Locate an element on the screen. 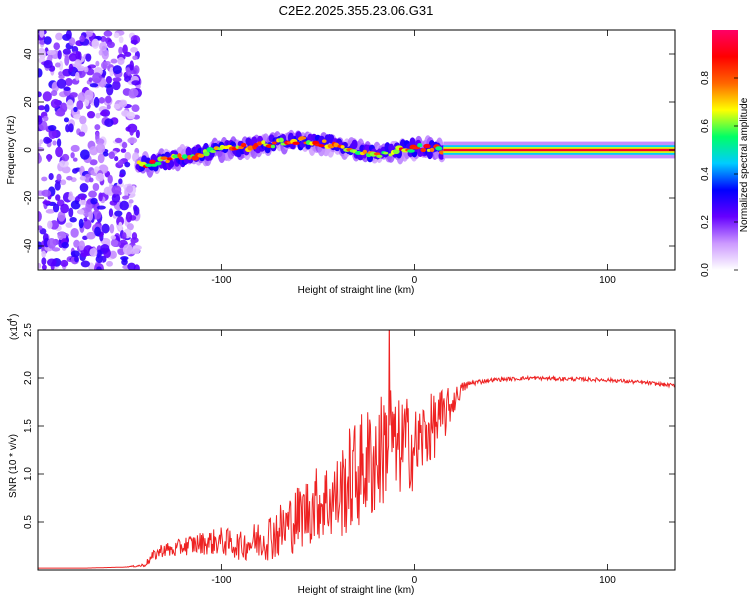 This screenshot has width=750, height=605. snr-y-multiplier-base: (x10 is located at coordinates (14, 330).